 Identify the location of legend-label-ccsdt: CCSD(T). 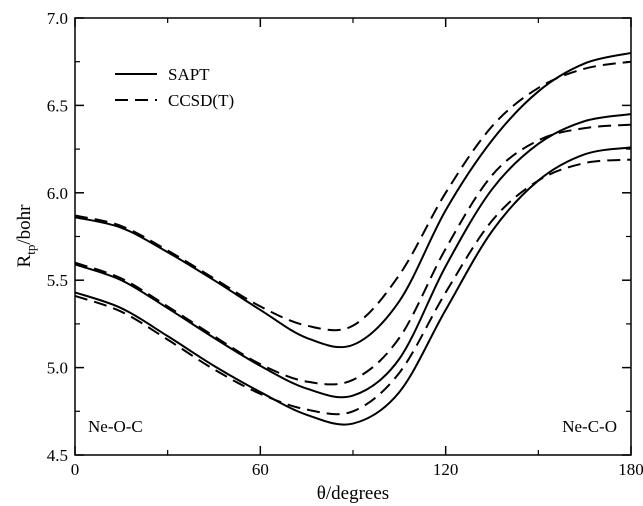
(201, 100).